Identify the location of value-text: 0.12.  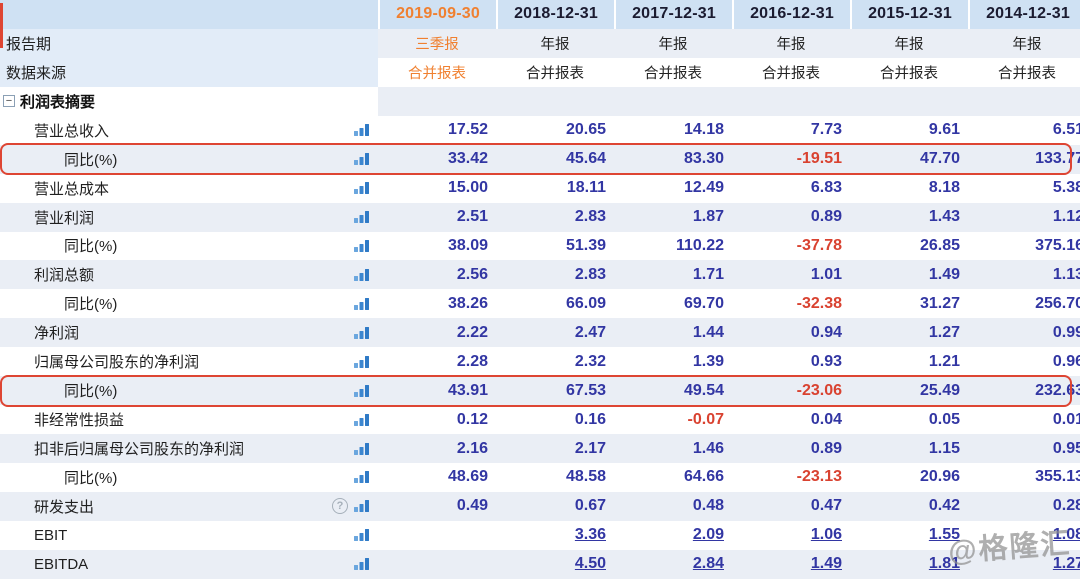
(472, 419).